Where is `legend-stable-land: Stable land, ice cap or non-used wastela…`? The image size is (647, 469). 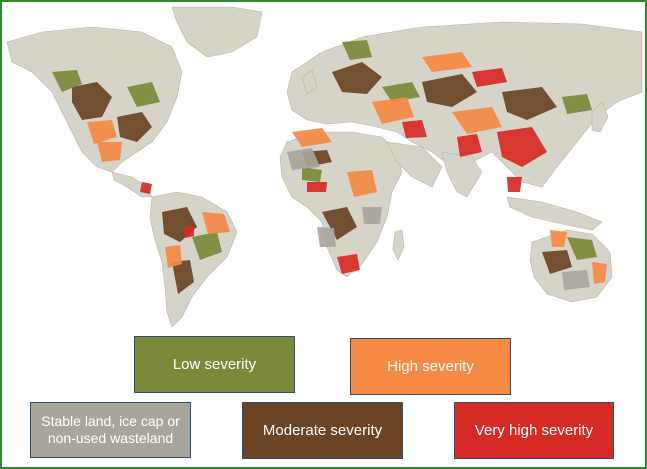 legend-stable-land: Stable land, ice cap or non-used wastela… is located at coordinates (110, 430).